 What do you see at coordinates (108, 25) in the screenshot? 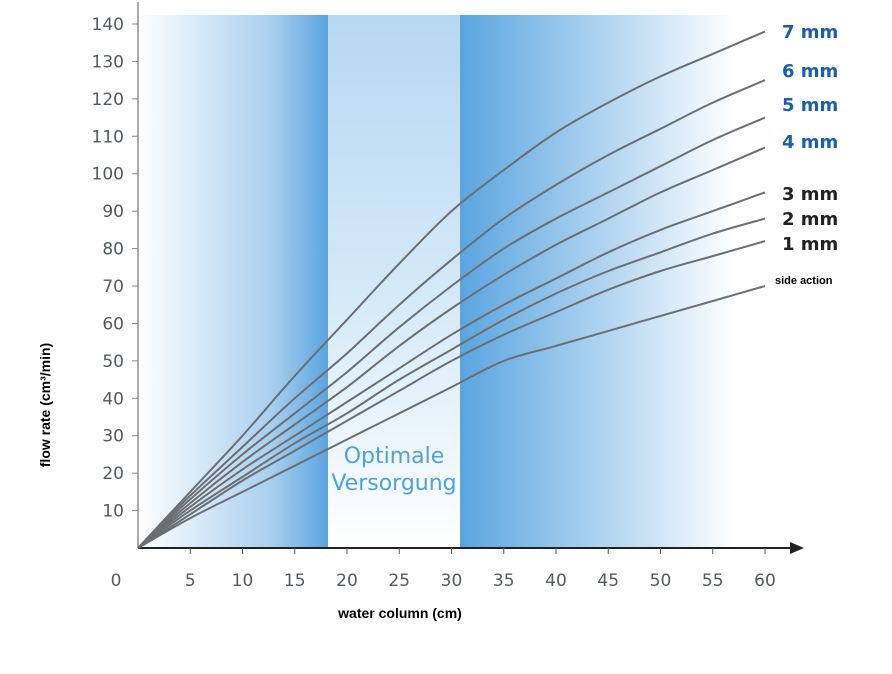
I see `y-tick-label: 140` at bounding box center [108, 25].